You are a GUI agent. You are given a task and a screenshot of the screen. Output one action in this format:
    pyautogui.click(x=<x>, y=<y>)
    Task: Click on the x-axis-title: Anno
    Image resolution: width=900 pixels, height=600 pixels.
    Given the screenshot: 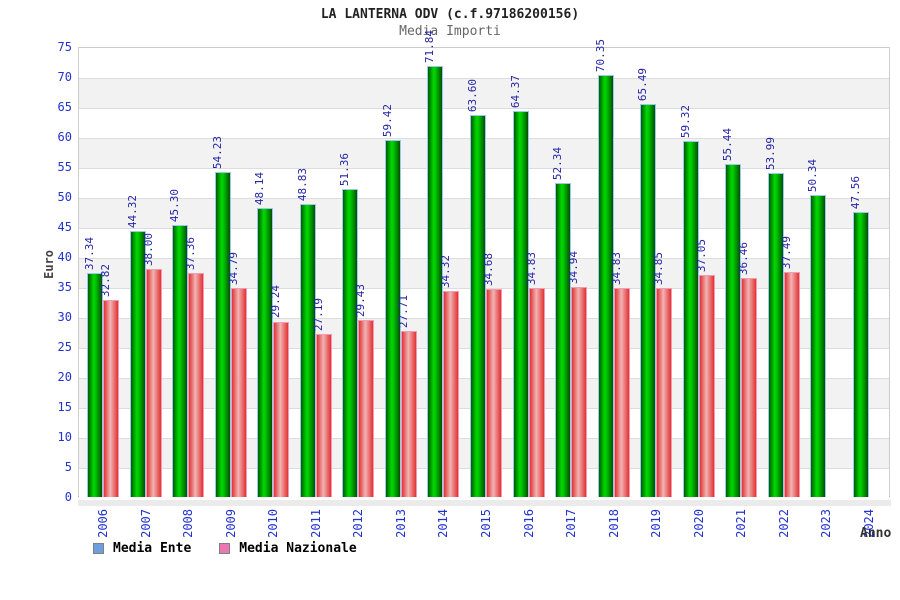 What is the action you would take?
    pyautogui.click(x=876, y=533)
    